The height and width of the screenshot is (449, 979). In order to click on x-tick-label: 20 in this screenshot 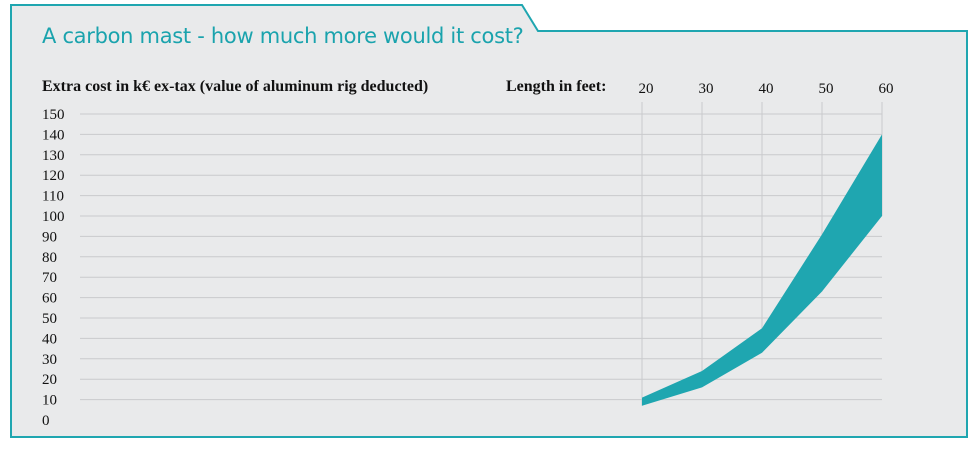, I will do `click(646, 89)`.